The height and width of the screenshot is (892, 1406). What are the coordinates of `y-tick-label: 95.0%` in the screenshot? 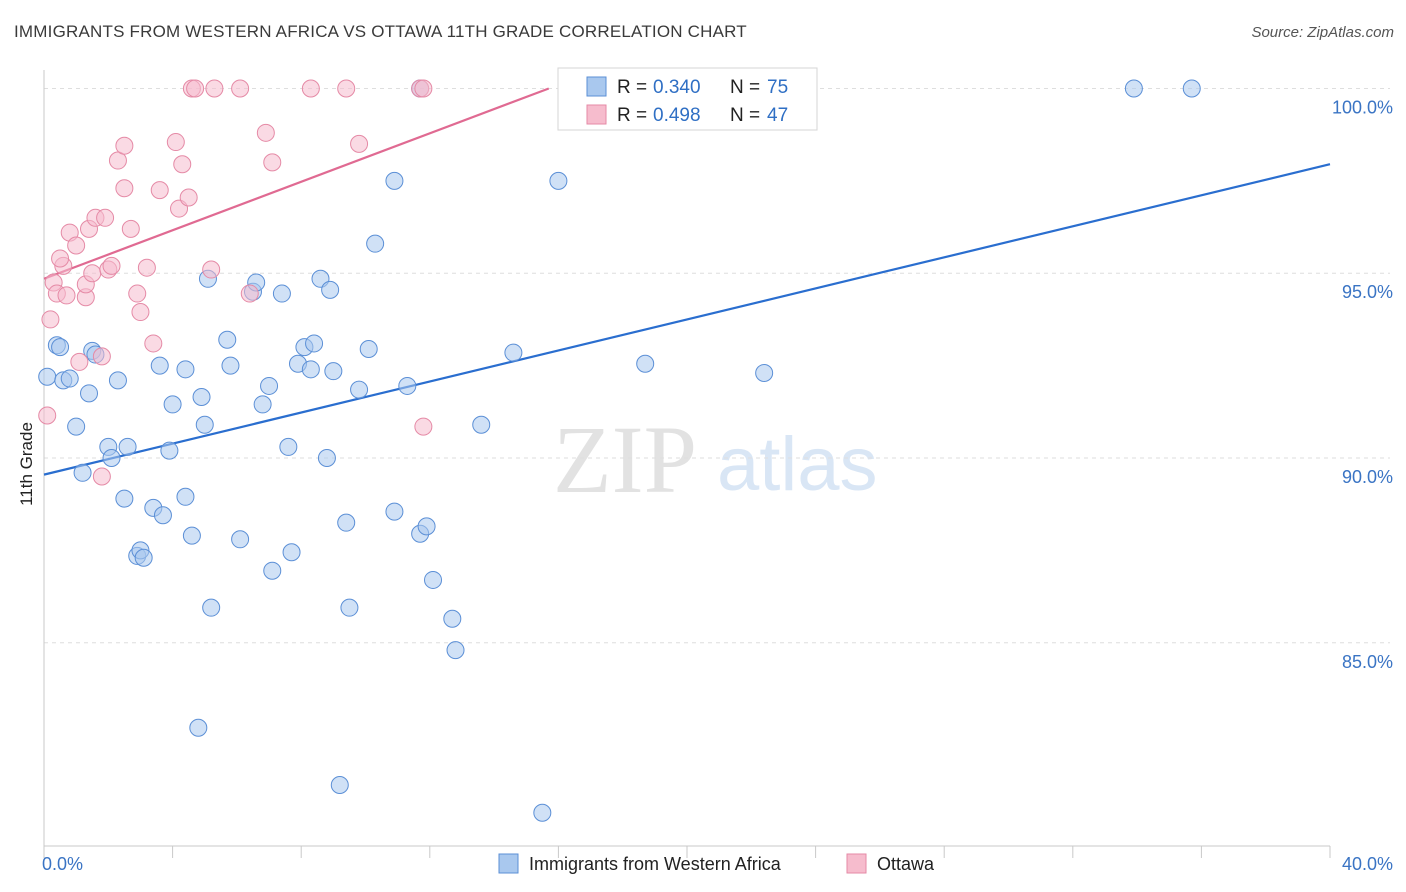 It's located at (1367, 292).